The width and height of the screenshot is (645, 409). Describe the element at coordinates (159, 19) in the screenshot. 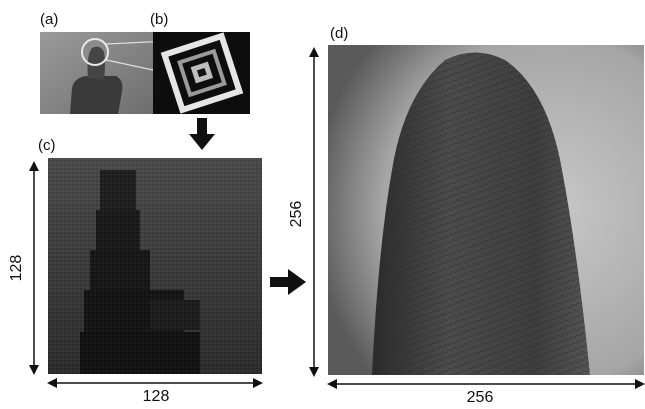

I see `panel-label-b: (b)` at that location.